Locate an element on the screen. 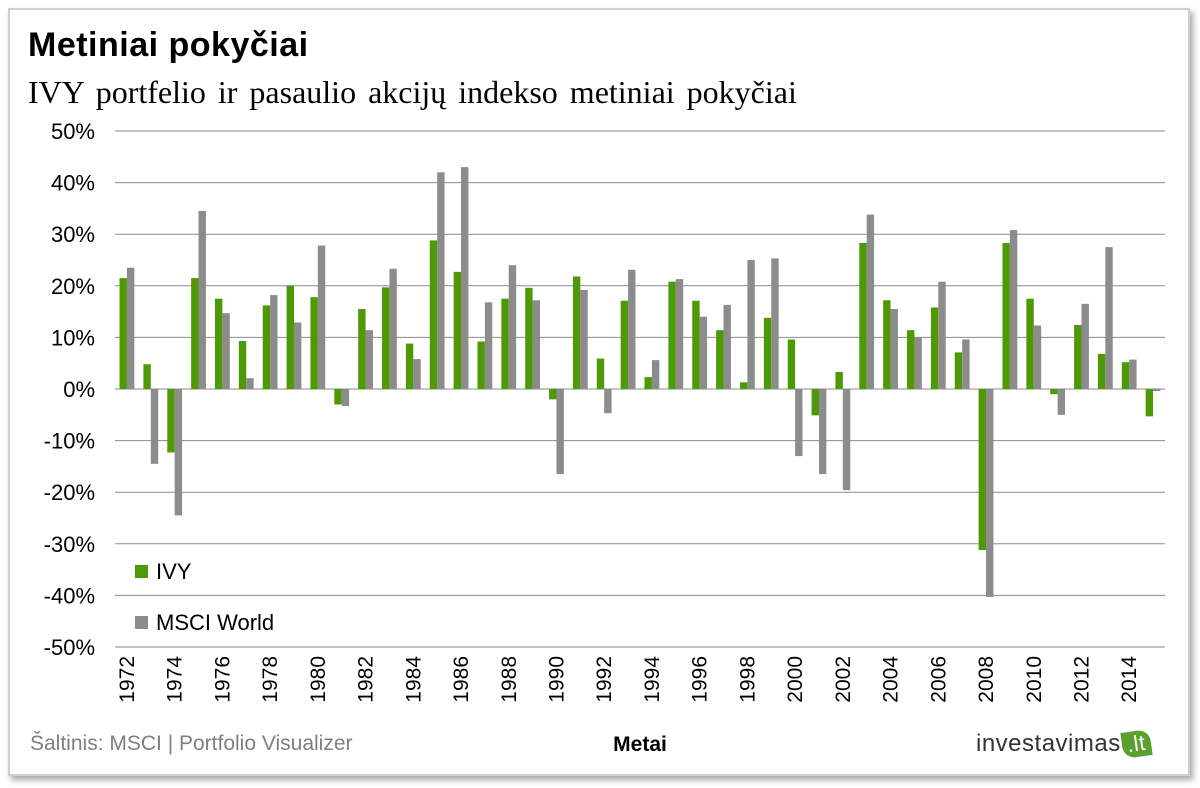 The image size is (1200, 788). bar-msci-world-1992 is located at coordinates (608, 401).